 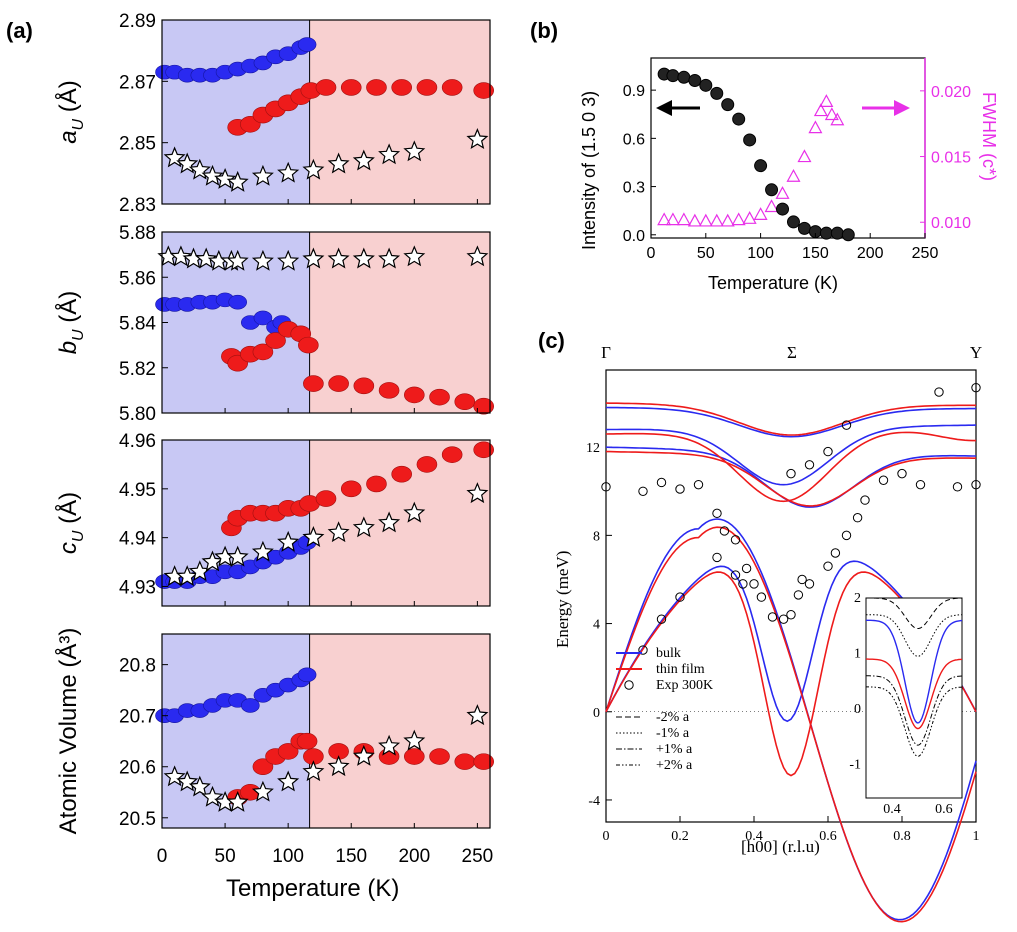 What do you see at coordinates (137, 233) in the screenshot?
I see `y-tick-label: 5.88` at bounding box center [137, 233].